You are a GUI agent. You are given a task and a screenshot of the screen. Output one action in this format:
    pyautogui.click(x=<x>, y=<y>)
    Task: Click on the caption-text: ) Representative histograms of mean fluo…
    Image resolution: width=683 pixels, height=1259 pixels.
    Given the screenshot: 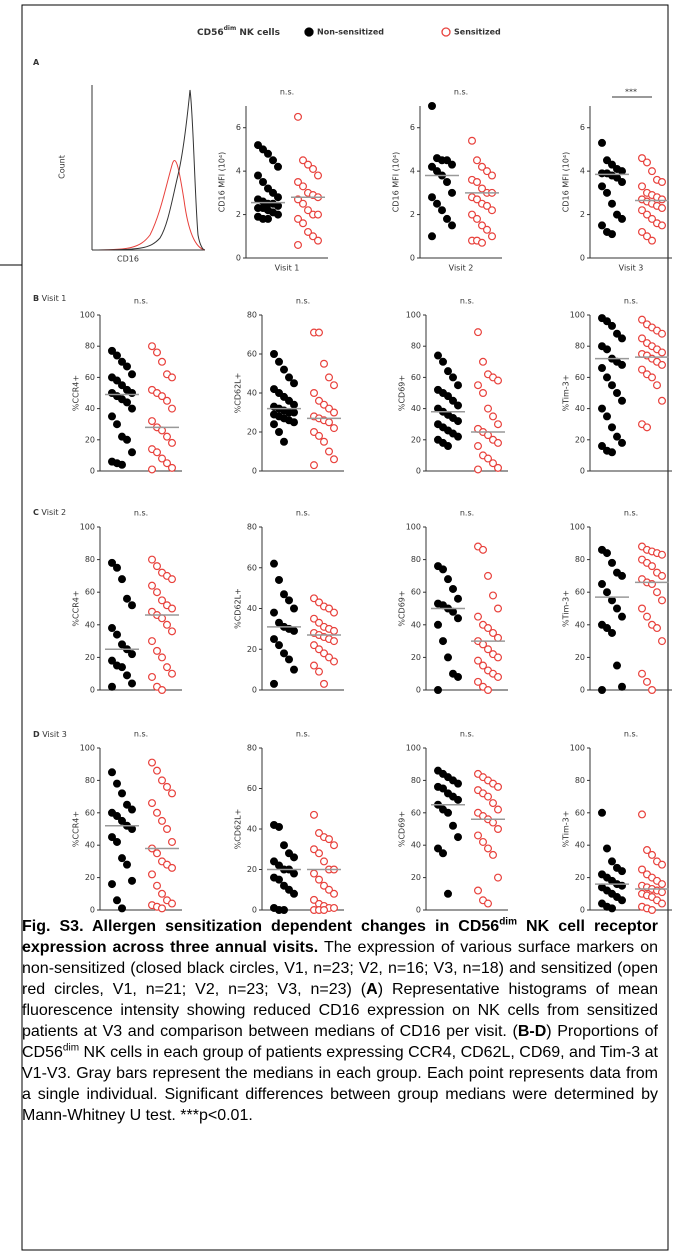 What is the action you would take?
    pyautogui.click(x=340, y=1010)
    